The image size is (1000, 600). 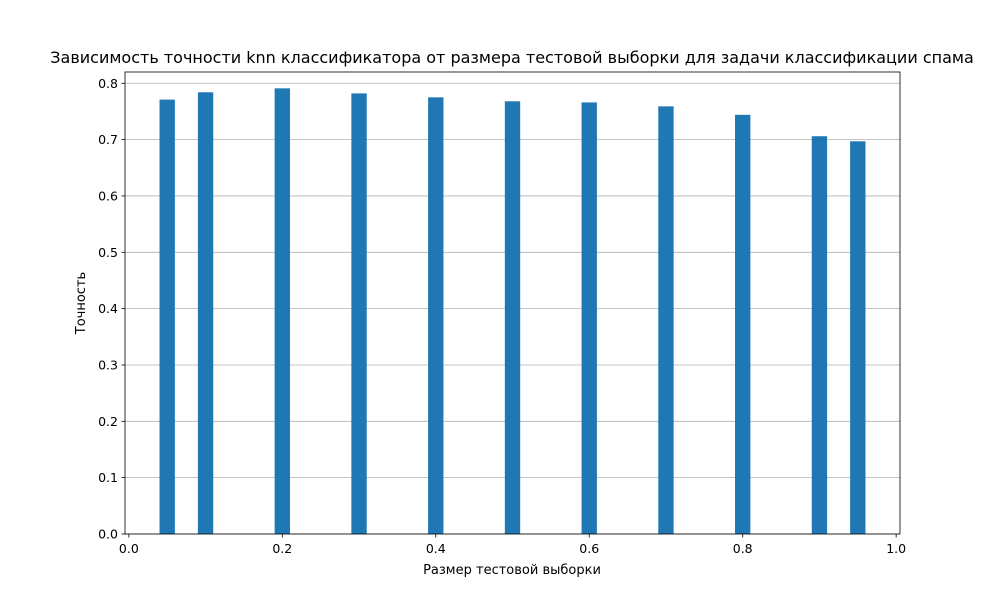 I want to click on y-tick-label: 0.7, so click(x=108, y=139).